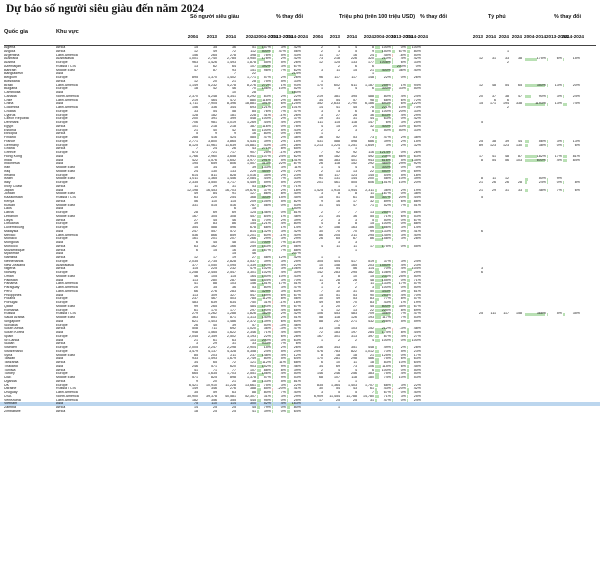  Describe the element at coordinates (234, 220) in the screenshot. I see `value-cell: 46` at that location.